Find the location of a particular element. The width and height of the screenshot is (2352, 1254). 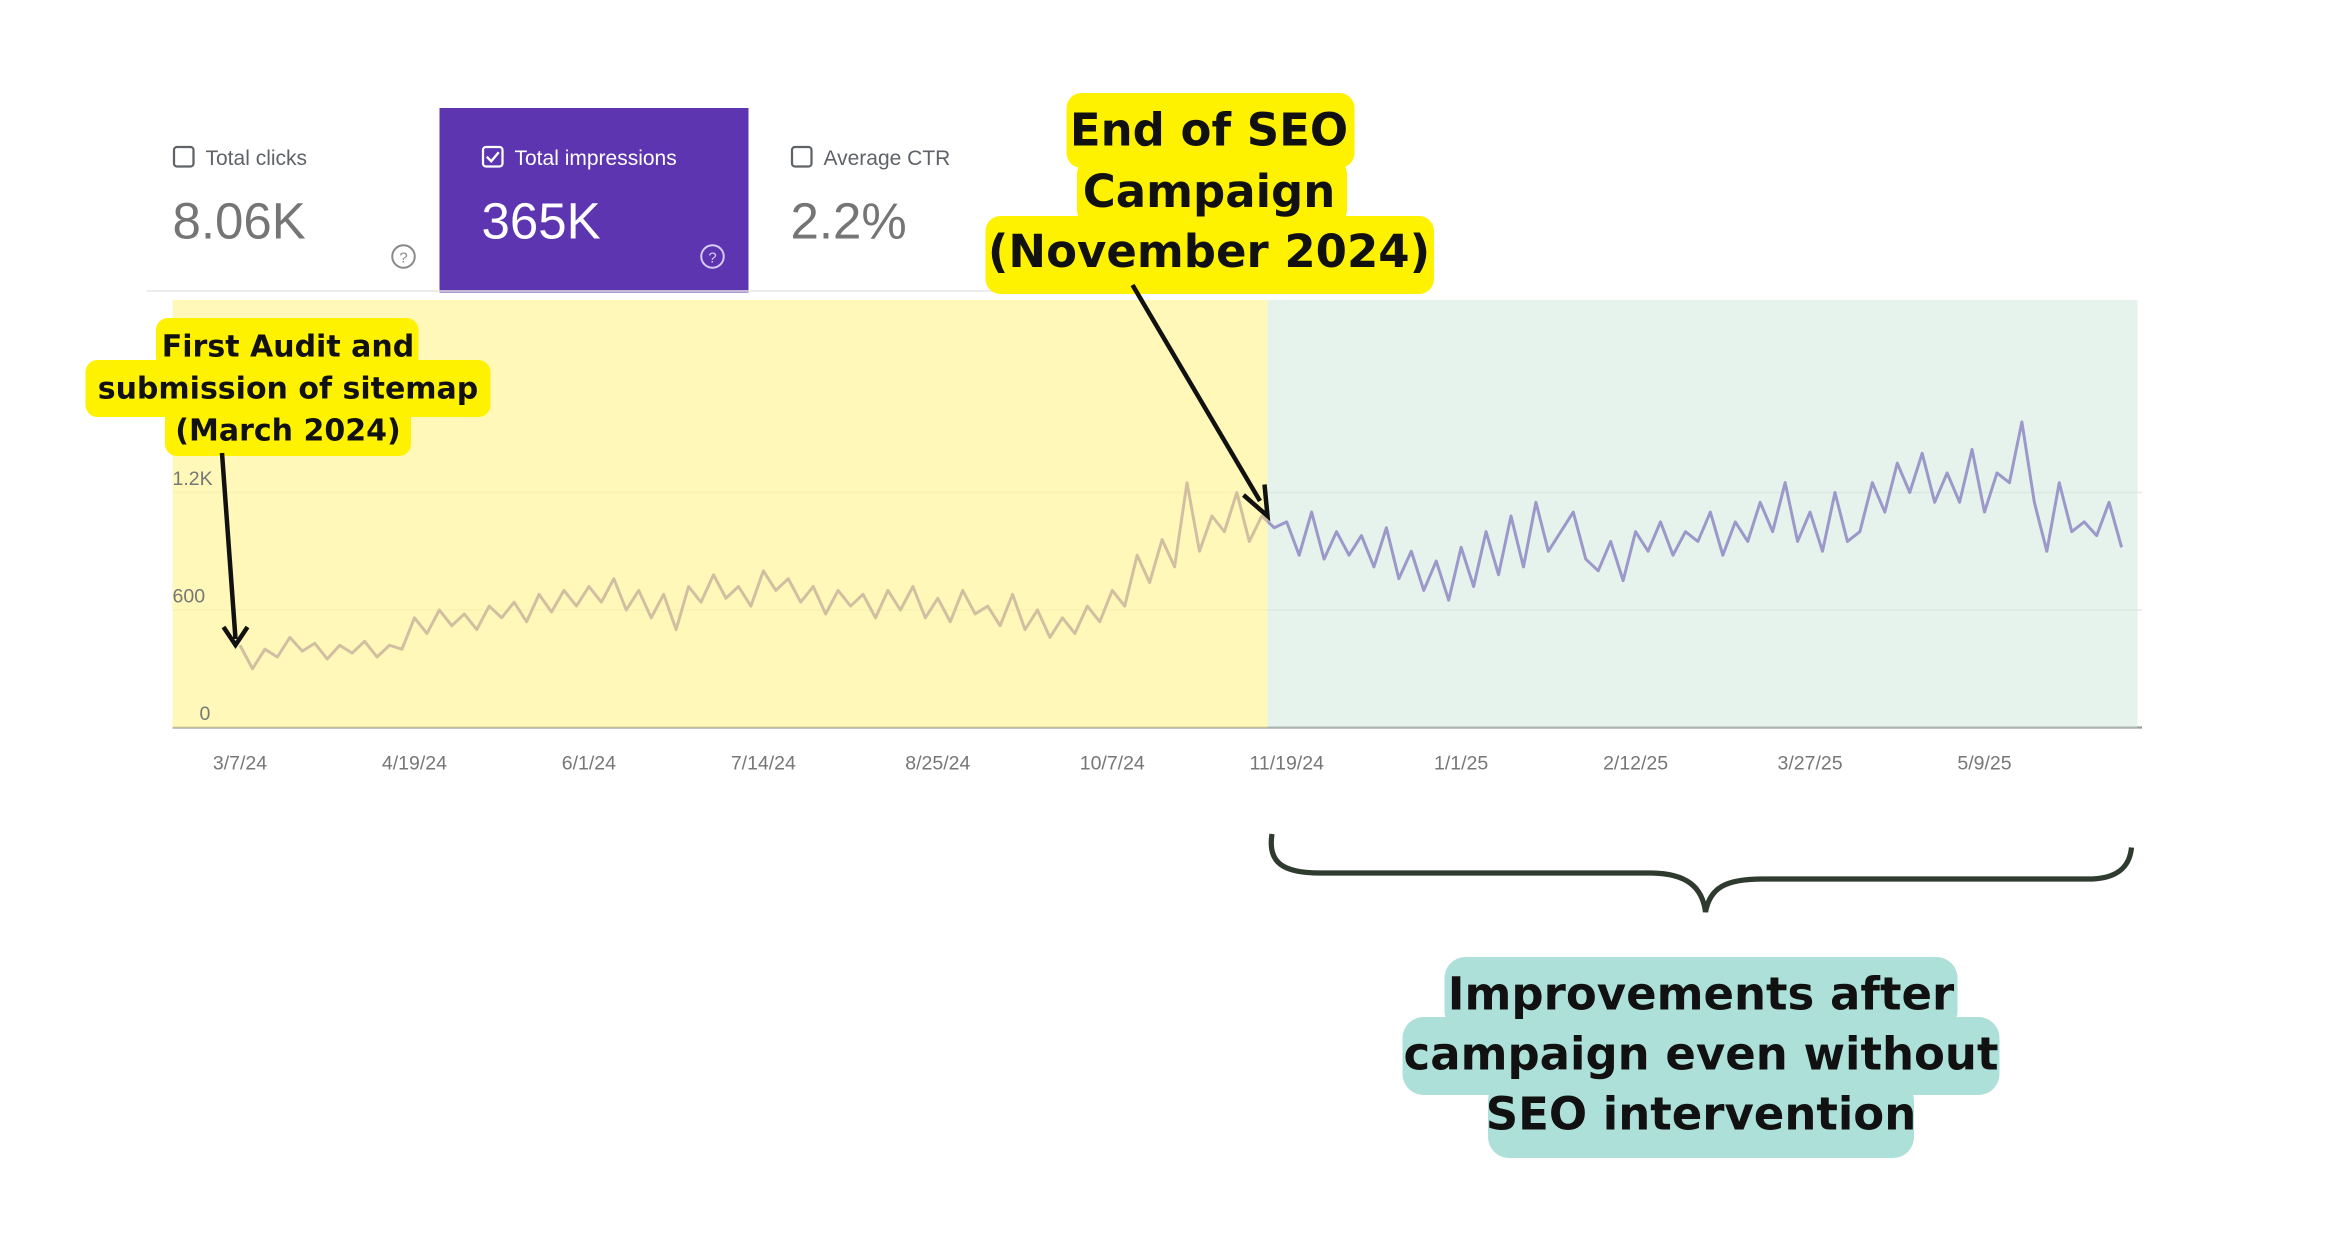

x-tick-label: 6/1/24 is located at coordinates (589, 764).